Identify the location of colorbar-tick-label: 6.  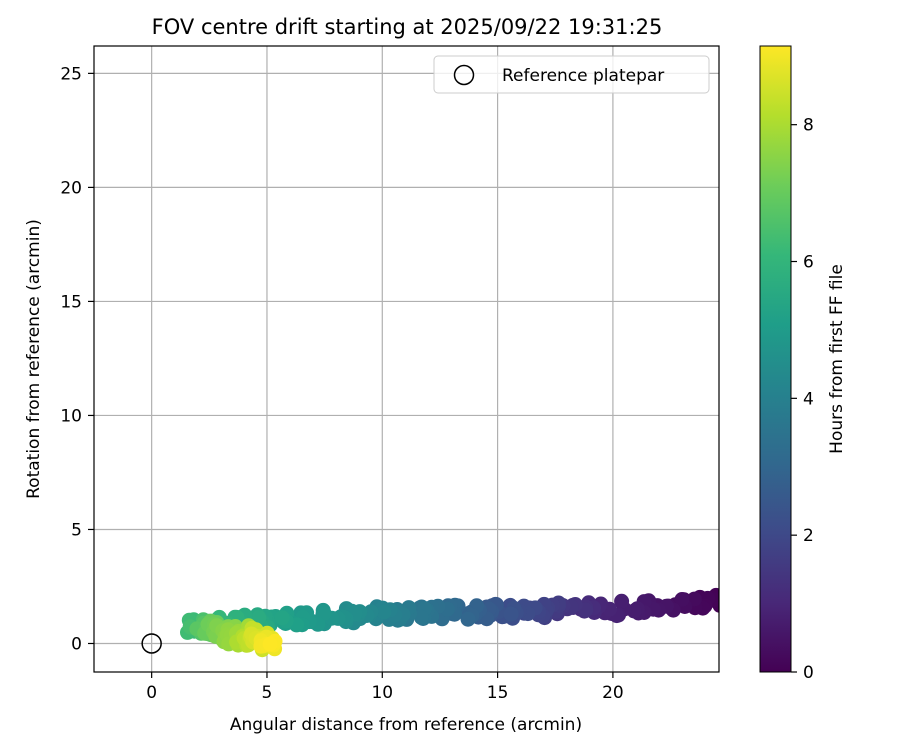
(808, 263).